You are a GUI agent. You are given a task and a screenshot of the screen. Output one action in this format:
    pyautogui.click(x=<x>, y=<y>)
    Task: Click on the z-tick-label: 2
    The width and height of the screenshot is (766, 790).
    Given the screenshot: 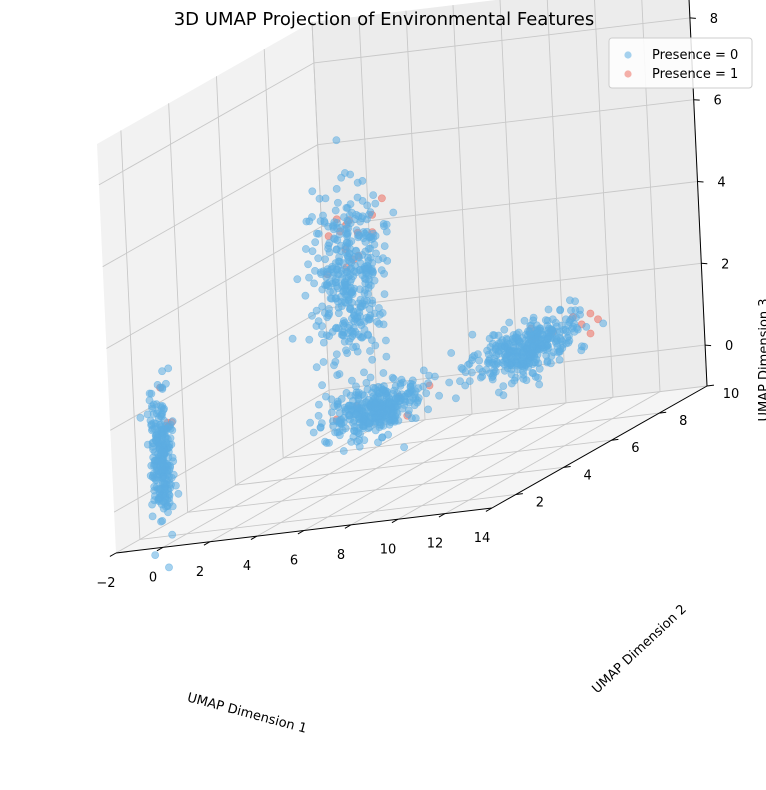 What is the action you would take?
    pyautogui.click(x=725, y=264)
    